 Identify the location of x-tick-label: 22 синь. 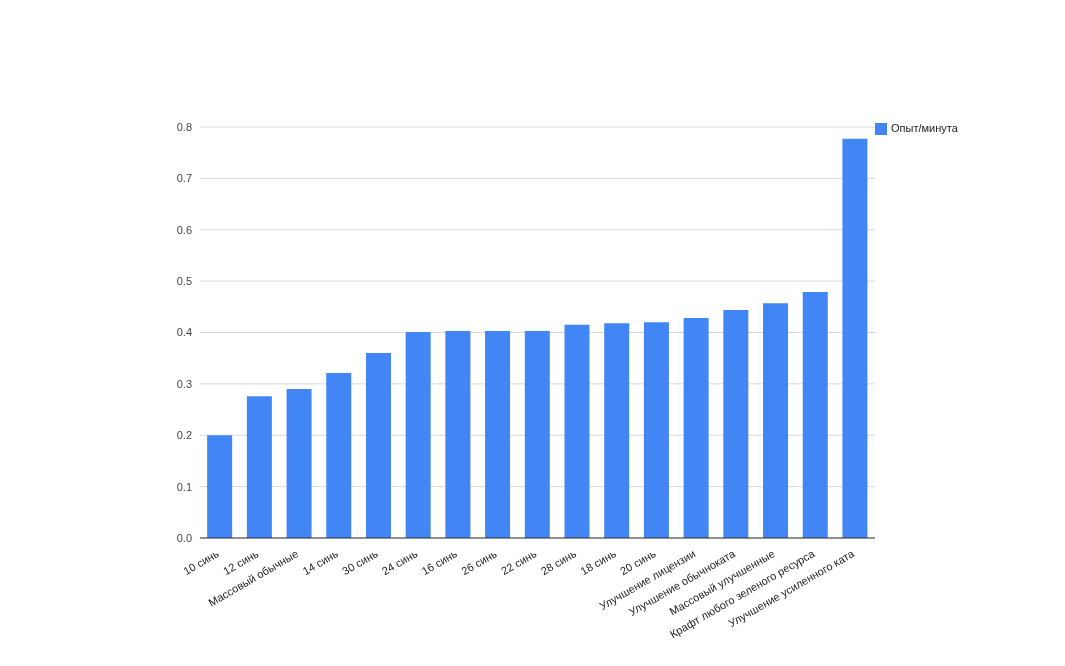
(518, 562).